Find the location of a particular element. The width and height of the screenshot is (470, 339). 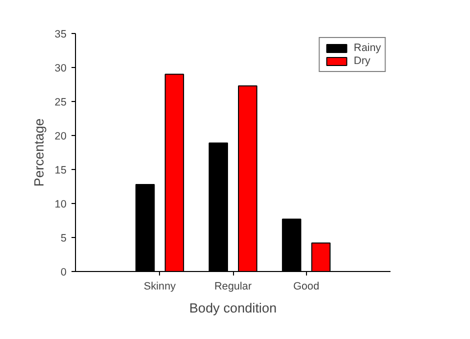

x-tick-label: Good is located at coordinates (306, 286).